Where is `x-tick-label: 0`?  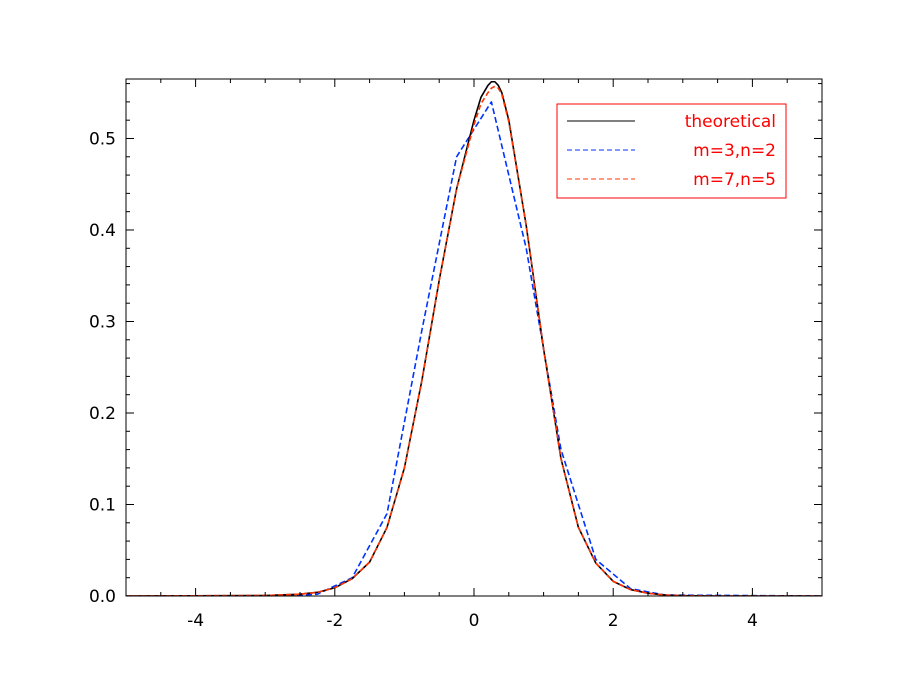
x-tick-label: 0 is located at coordinates (474, 621).